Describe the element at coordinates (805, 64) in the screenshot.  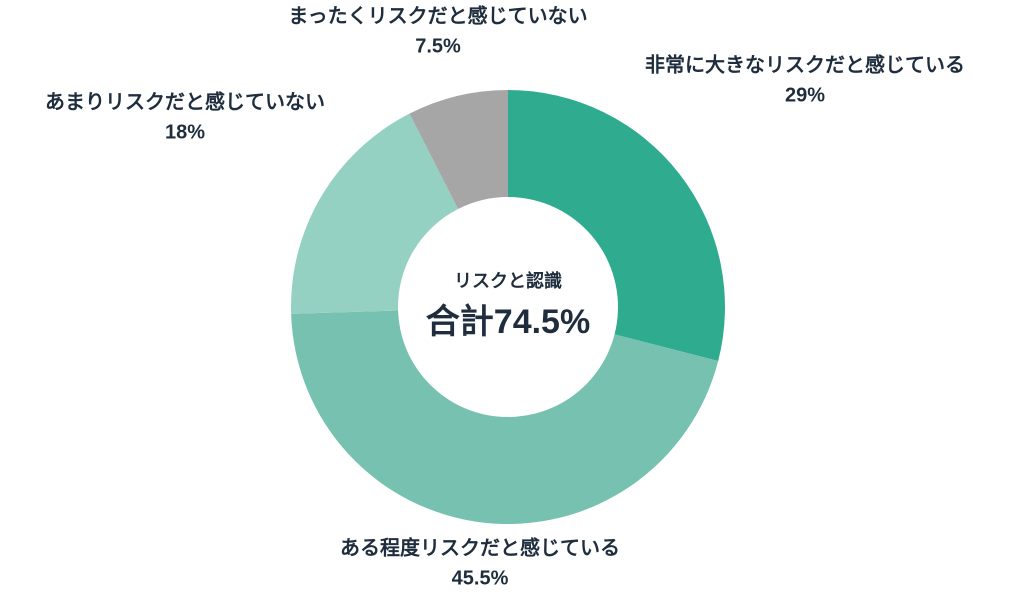
I see `slice-label: 非常に大きなリスクだと感じている` at that location.